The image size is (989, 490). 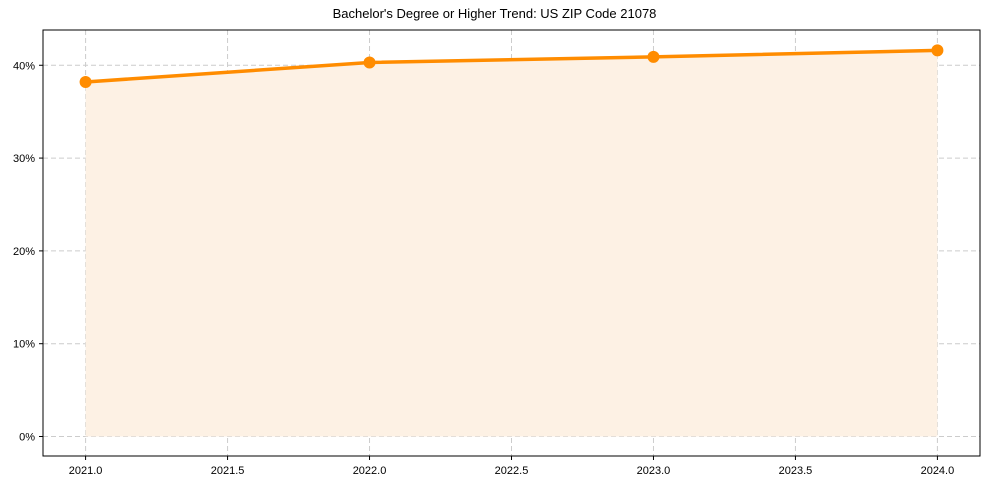 I want to click on y-axis: 0% 10% 20% 30% 40%, so click(x=28, y=252).